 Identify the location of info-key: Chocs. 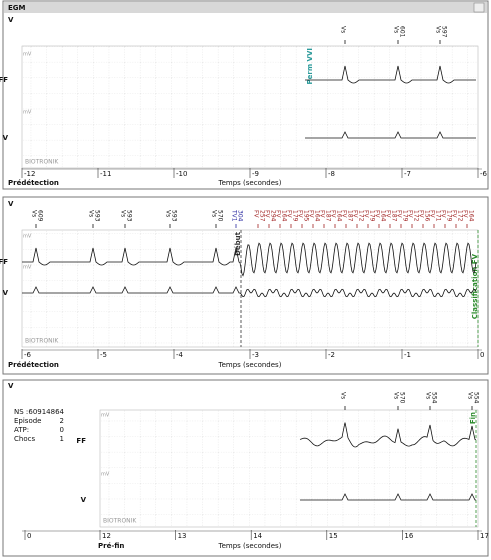
(24, 439).